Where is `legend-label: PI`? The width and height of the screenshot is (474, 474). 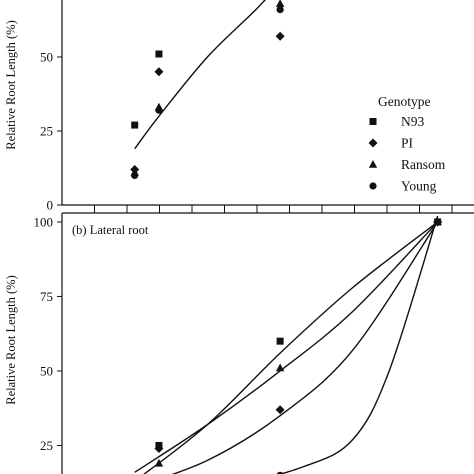
legend-label: PI is located at coordinates (407, 143).